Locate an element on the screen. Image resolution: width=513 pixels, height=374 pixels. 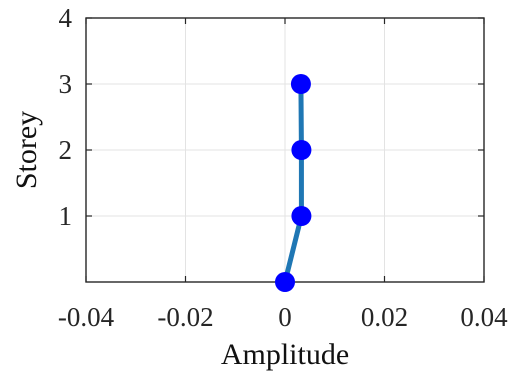
x-tick-label: -0.02 is located at coordinates (185, 317).